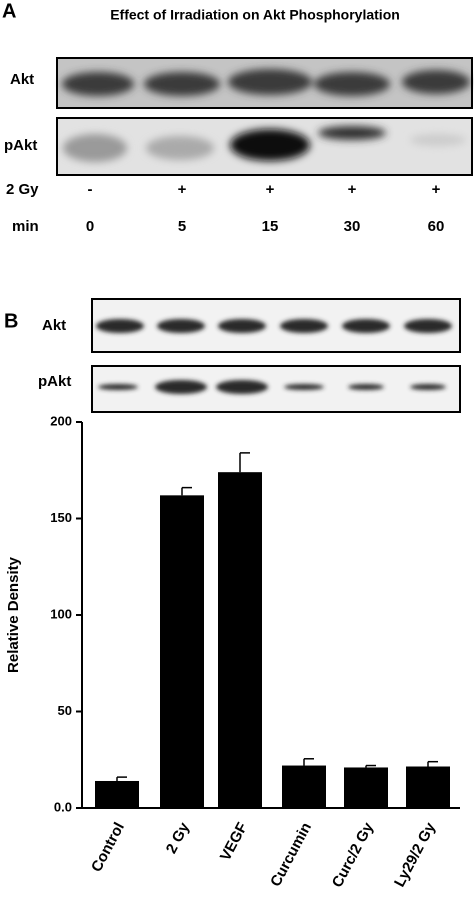  What do you see at coordinates (108, 847) in the screenshot?
I see `x-tick-label: Control` at bounding box center [108, 847].